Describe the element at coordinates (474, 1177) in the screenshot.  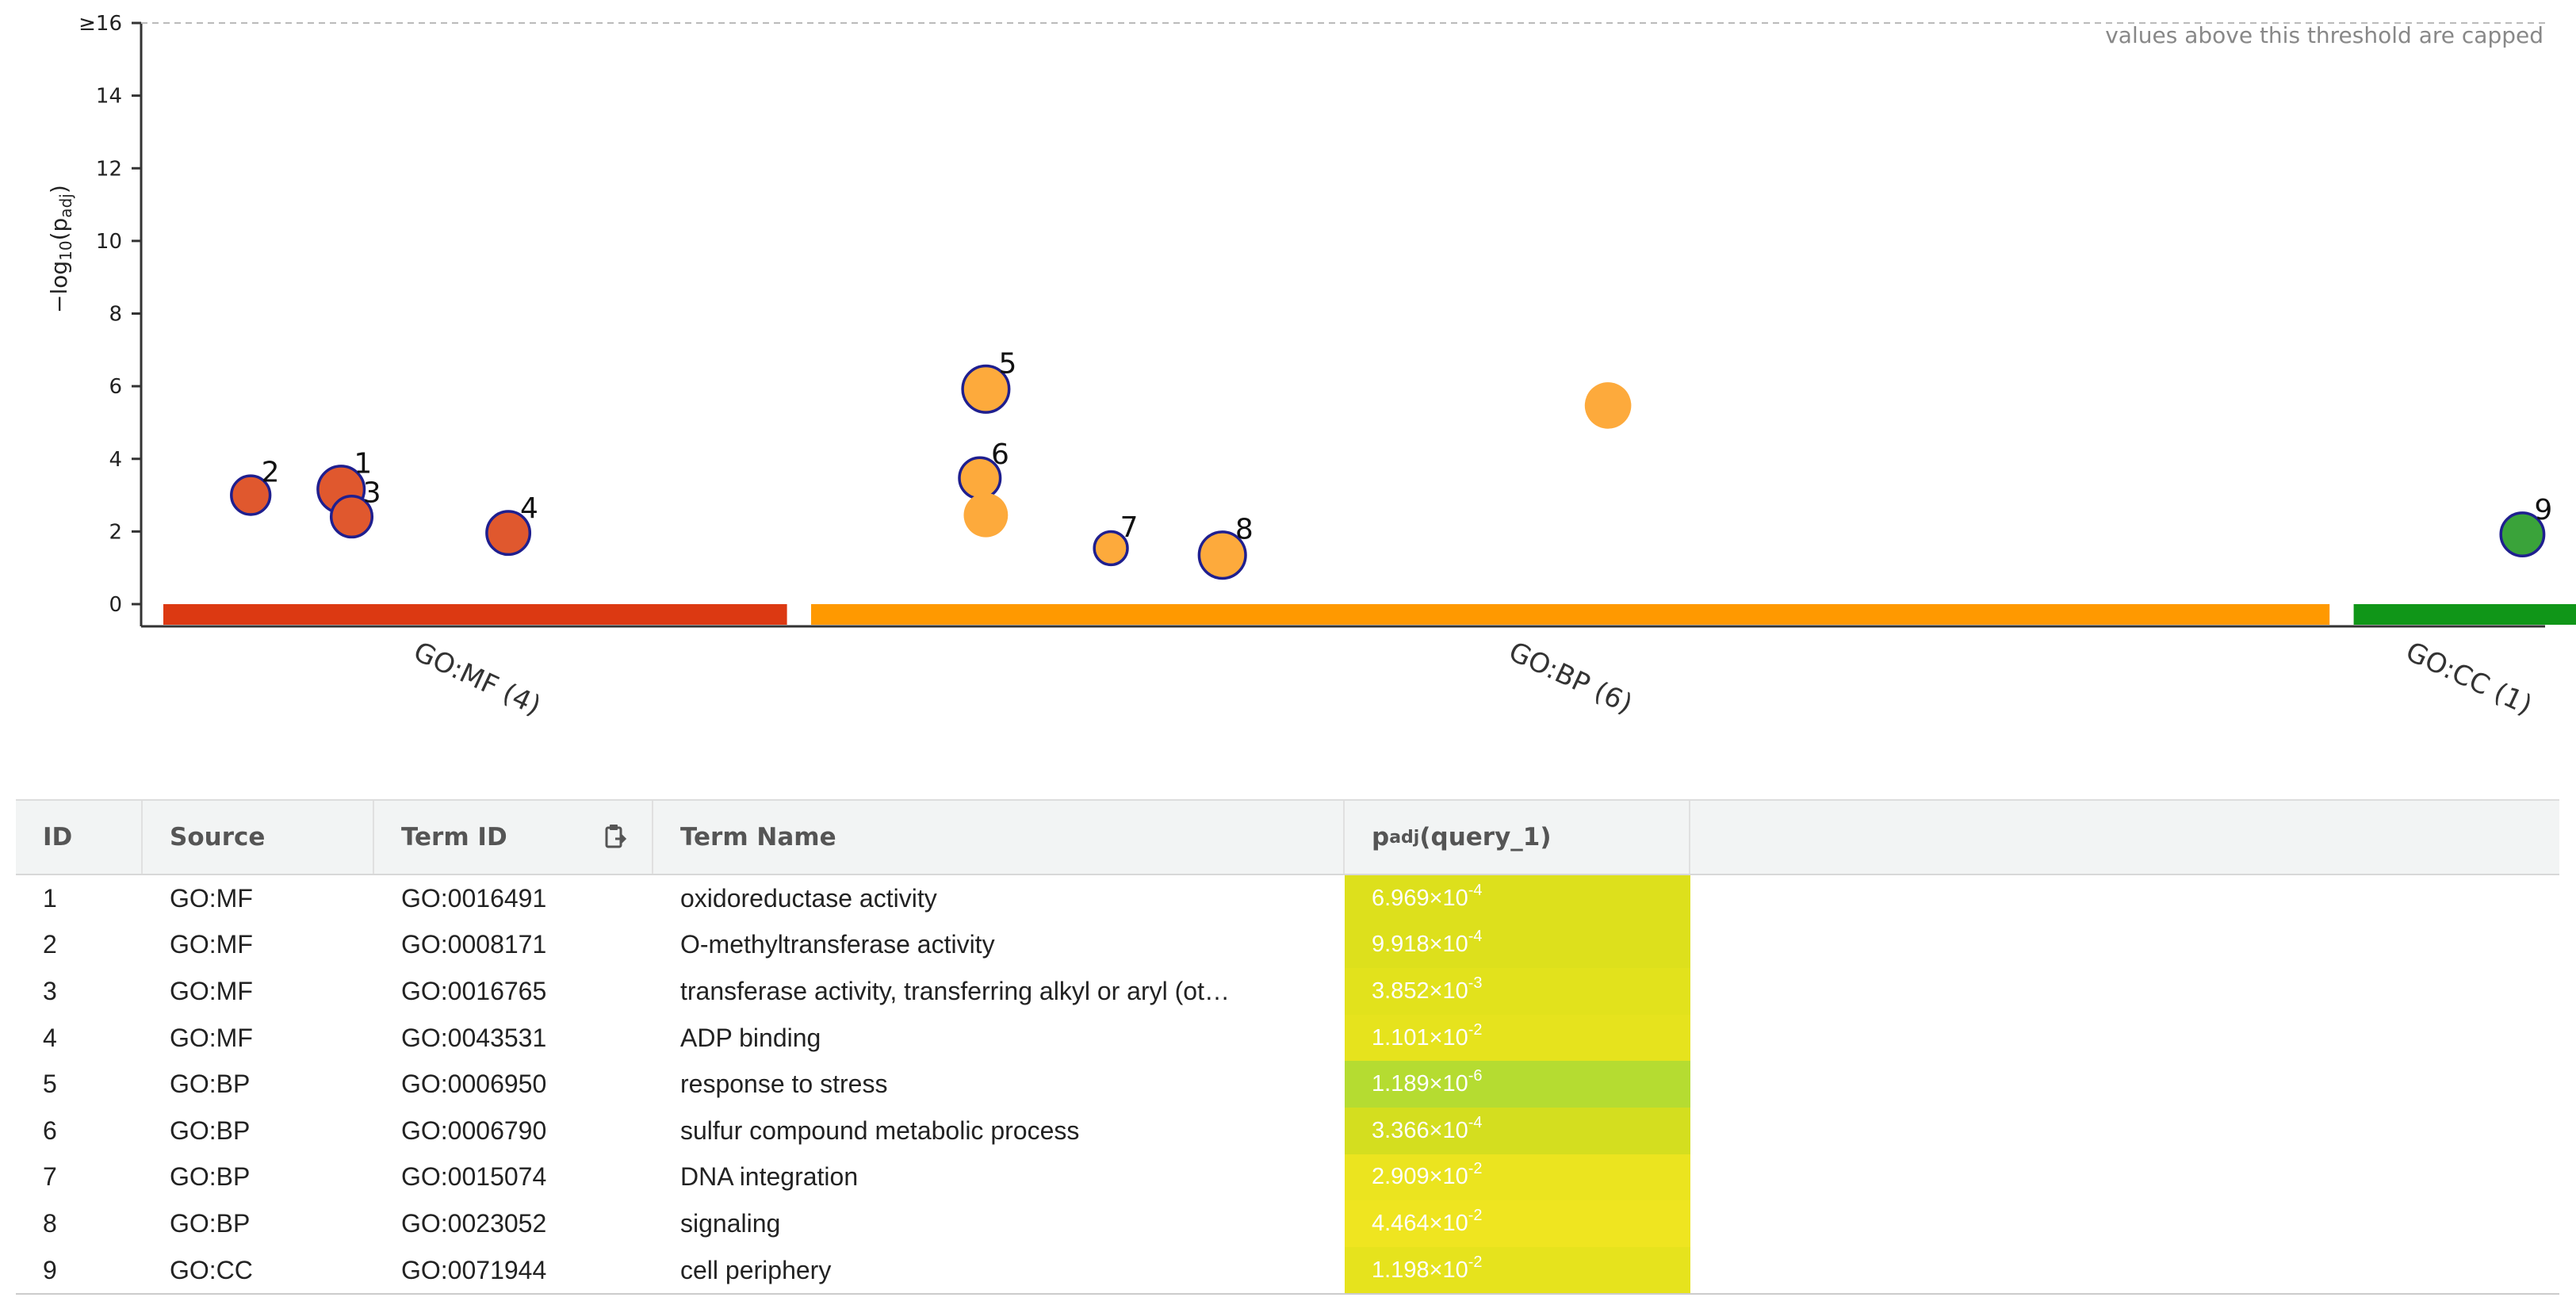
I see `cell-term-id: GO:0015074` at that location.